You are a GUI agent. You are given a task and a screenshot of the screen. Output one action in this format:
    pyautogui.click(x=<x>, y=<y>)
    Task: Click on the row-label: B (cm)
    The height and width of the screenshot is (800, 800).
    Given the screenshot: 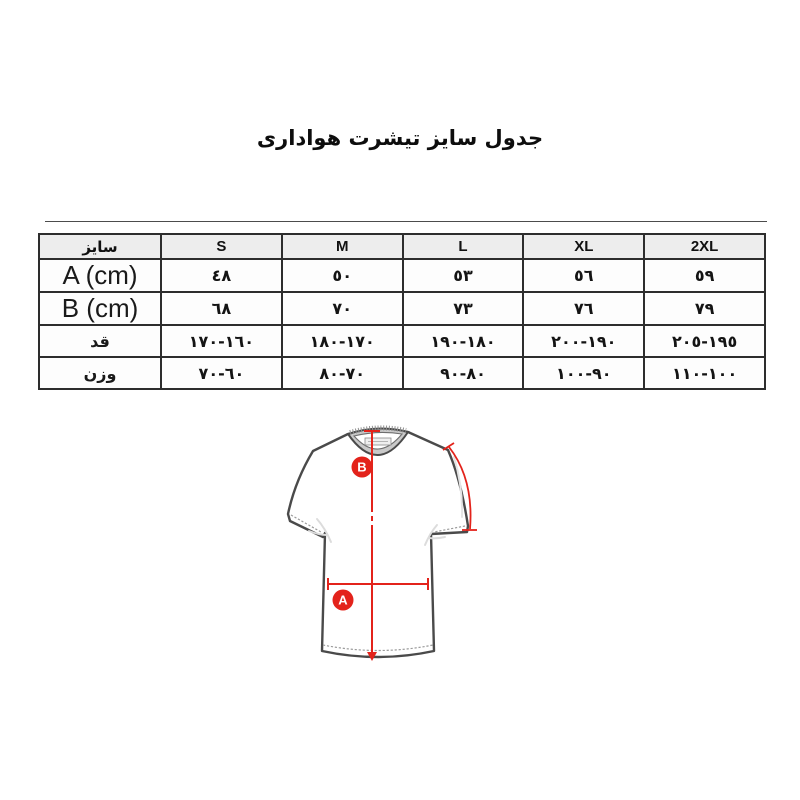 What is the action you would take?
    pyautogui.click(x=100, y=308)
    